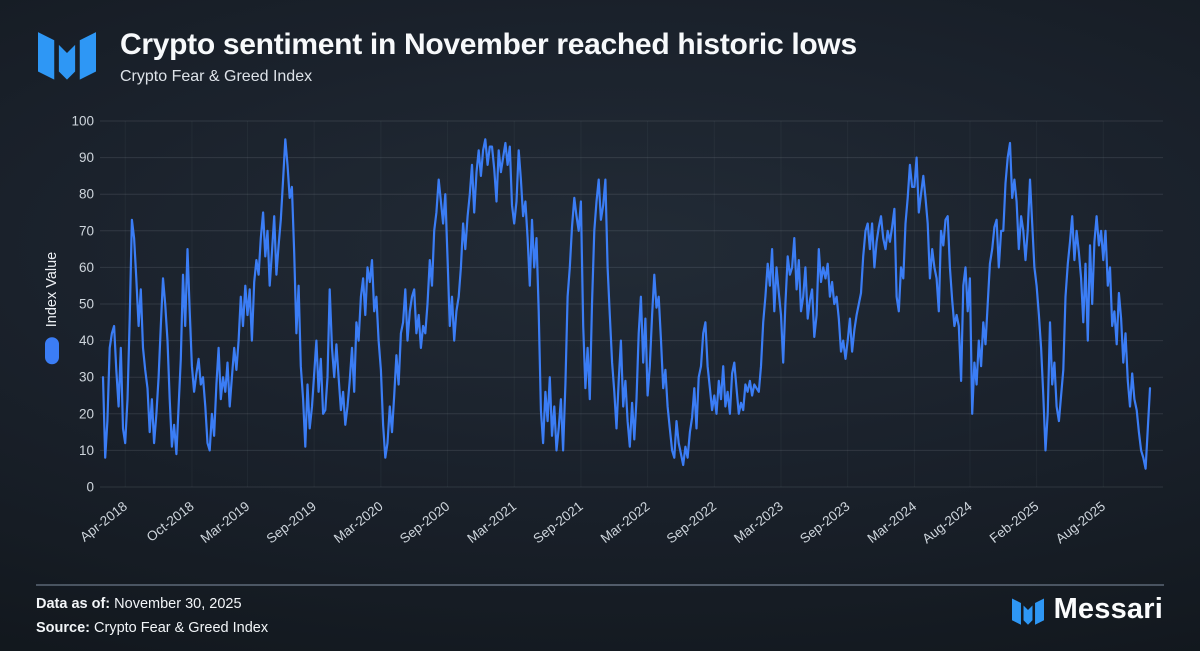 The width and height of the screenshot is (1200, 651). Describe the element at coordinates (86, 194) in the screenshot. I see `y-tick-label: 80` at that location.